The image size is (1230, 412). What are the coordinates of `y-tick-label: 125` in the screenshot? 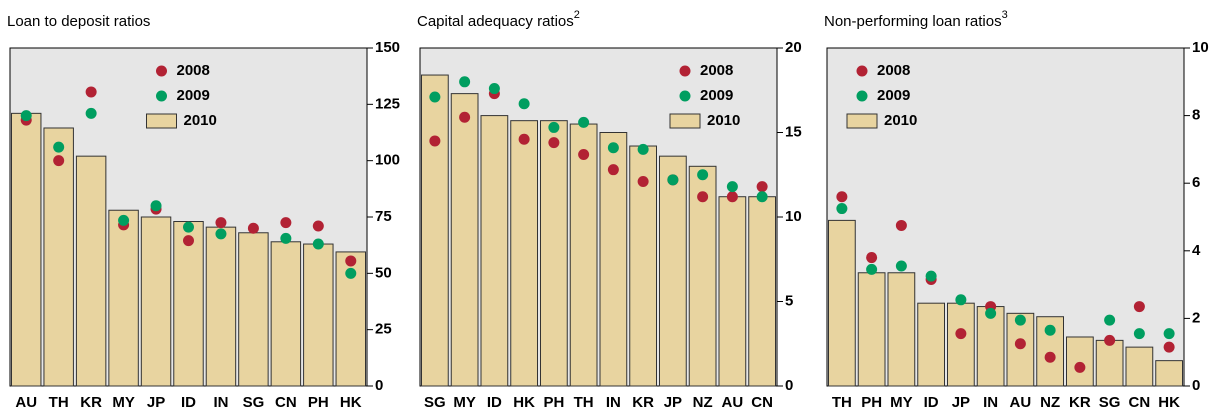 It's located at (387, 103).